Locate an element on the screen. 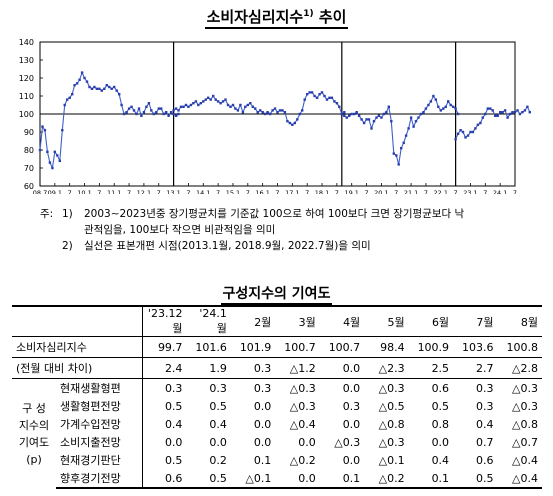  table-cell: 100.9 is located at coordinates (433, 347).